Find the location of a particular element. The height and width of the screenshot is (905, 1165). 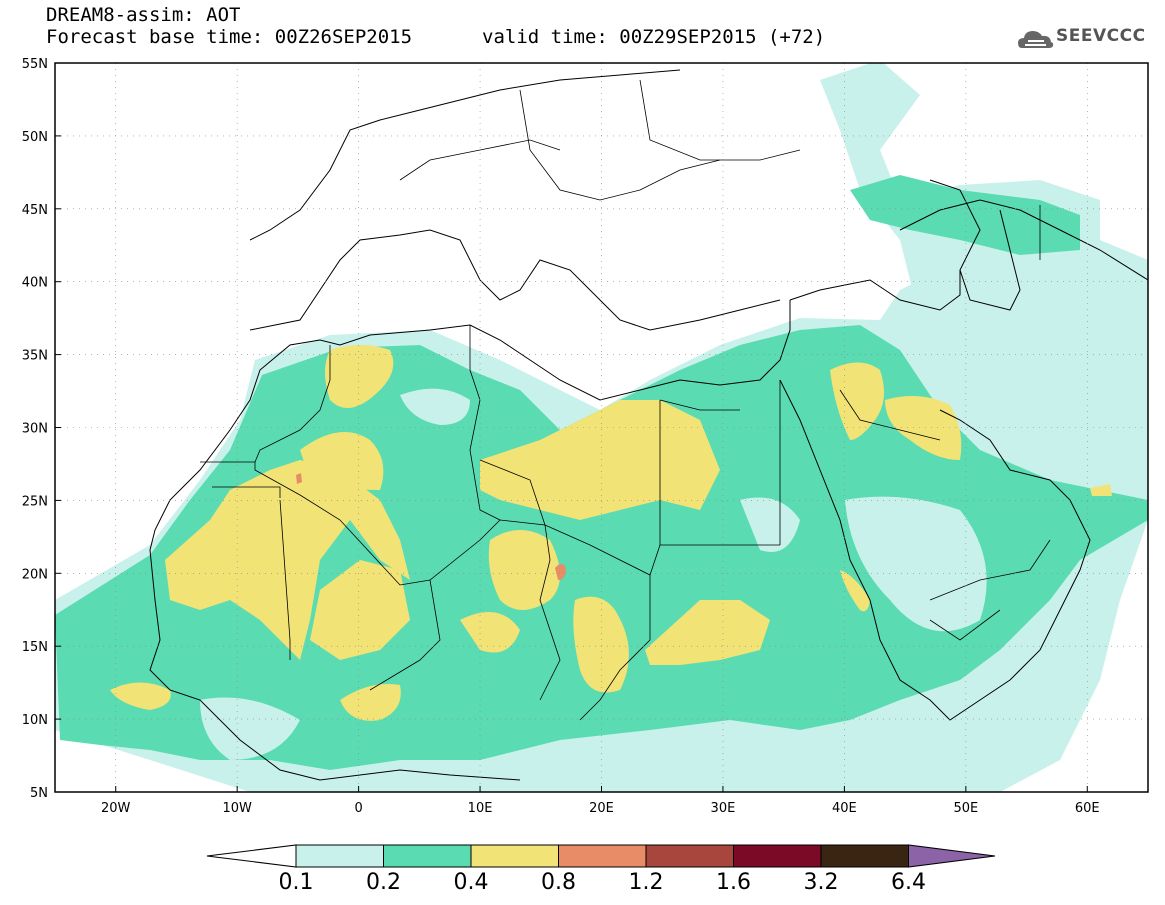

colorbar-under-arrow is located at coordinates (251, 856).